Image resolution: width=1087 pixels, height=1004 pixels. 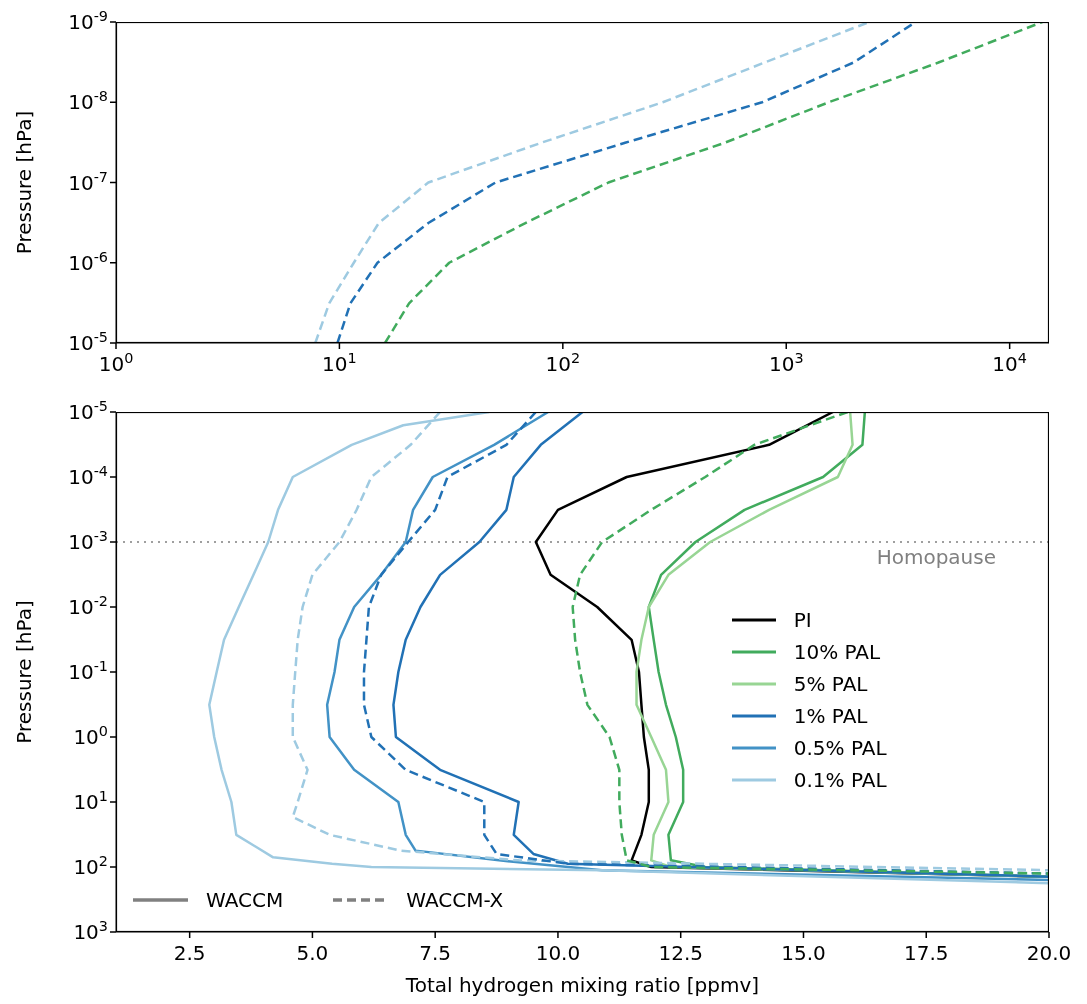 What do you see at coordinates (189, 953) in the screenshot?
I see `x-tick-label: 2.5` at bounding box center [189, 953].